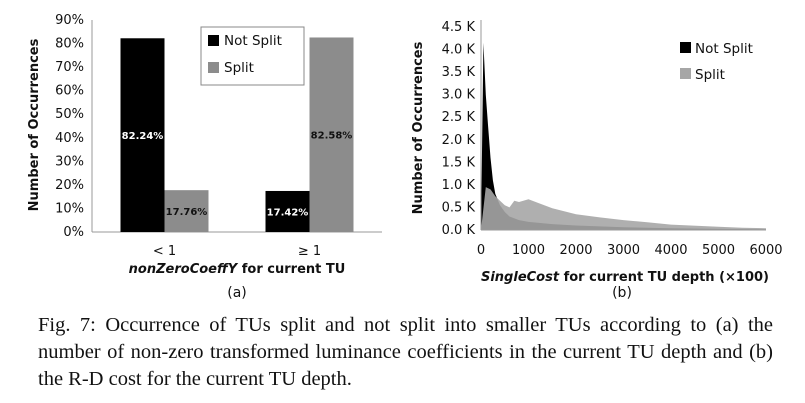 This screenshot has height=403, width=805. Describe the element at coordinates (69, 138) in the screenshot. I see `y-tick-label: 40%` at that location.